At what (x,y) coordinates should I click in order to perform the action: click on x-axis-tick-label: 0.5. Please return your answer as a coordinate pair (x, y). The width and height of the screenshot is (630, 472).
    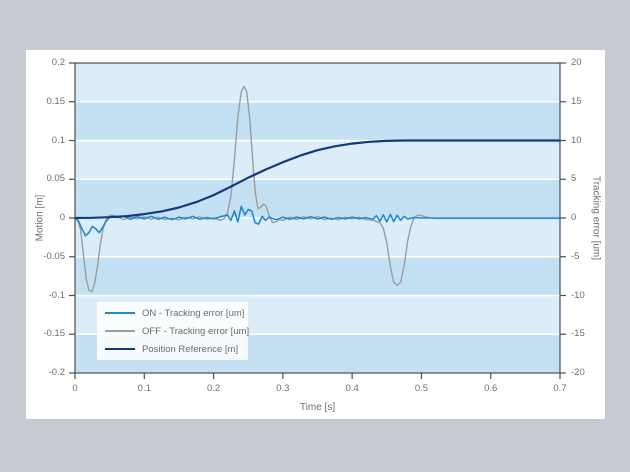
    Looking at the image, I should click on (421, 388).